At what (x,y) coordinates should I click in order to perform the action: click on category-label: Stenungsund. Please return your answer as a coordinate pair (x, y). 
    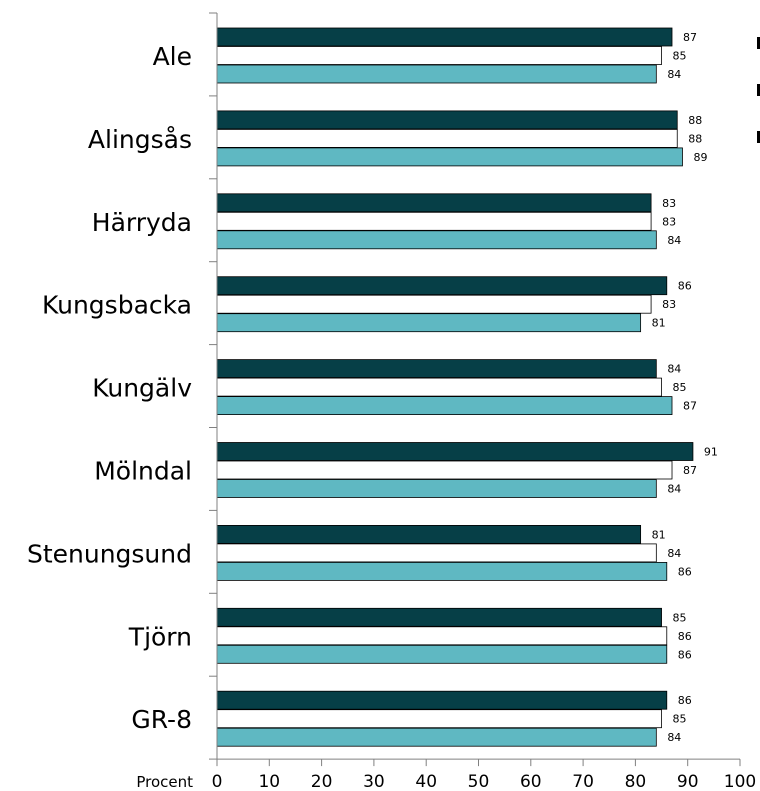
    Looking at the image, I should click on (109, 553).